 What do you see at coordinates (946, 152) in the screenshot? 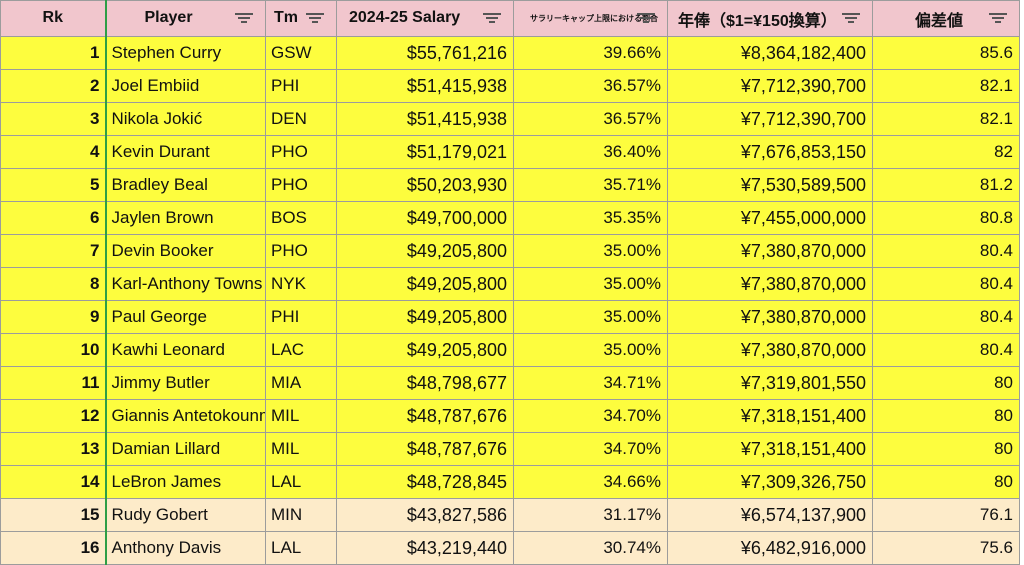
I see `cell-deviation: 82` at bounding box center [946, 152].